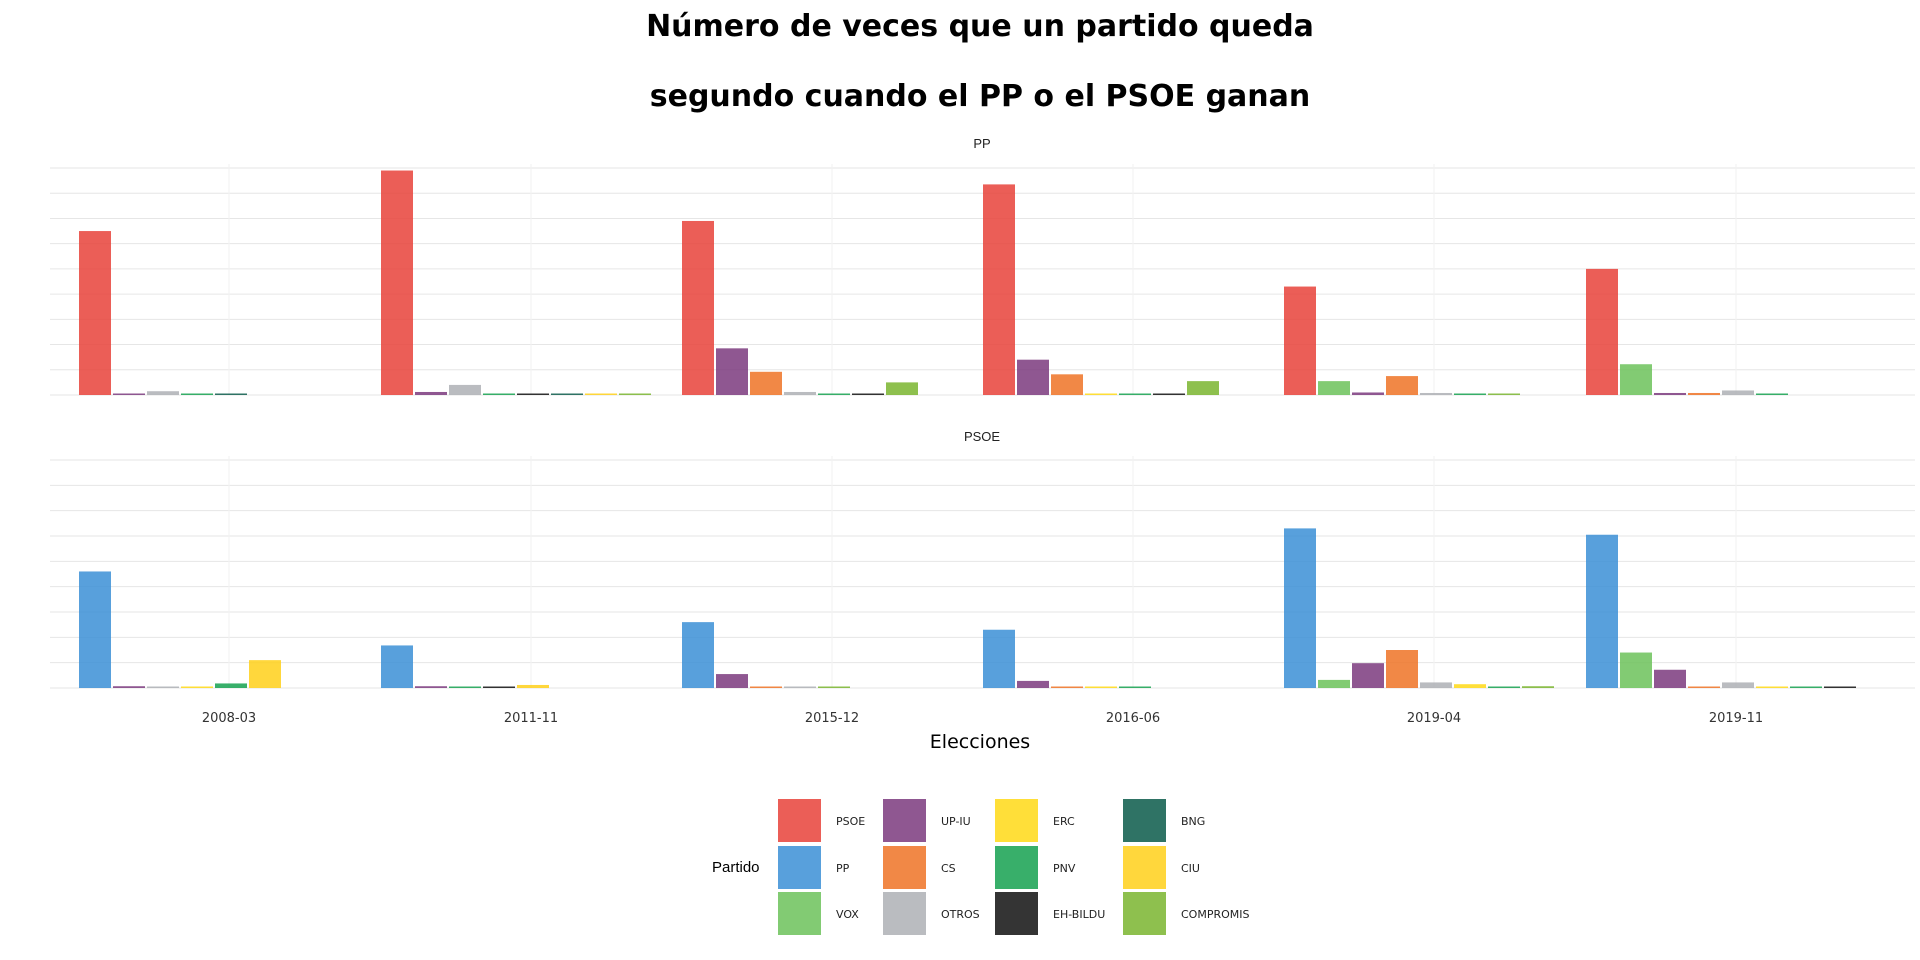 Image resolution: width=1920 pixels, height=960 pixels. Describe the element at coordinates (499, 394) in the screenshot. I see `bar-pp-2011-11-pnv` at that location.